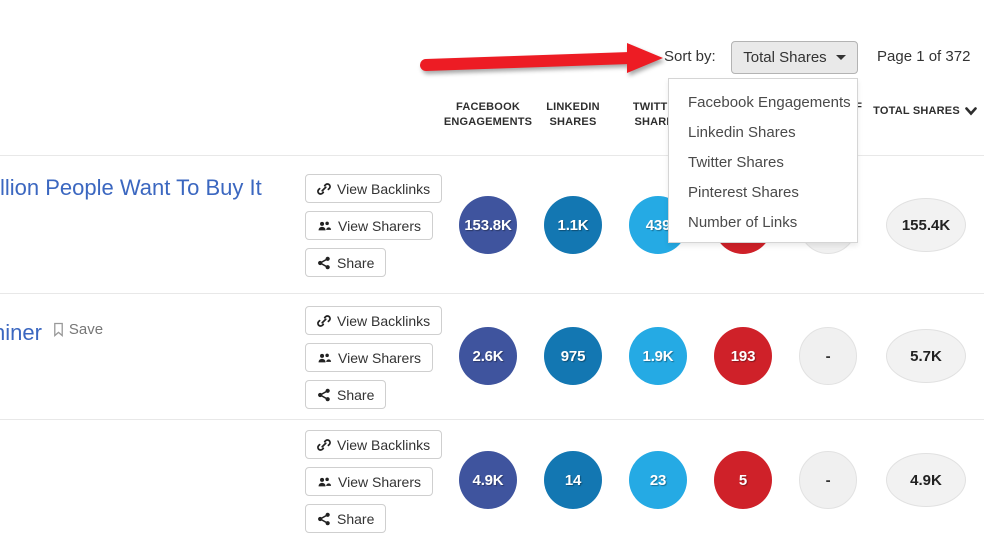 This screenshot has height=538, width=984. Describe the element at coordinates (573, 114) in the screenshot. I see `column-header-linkedin: Linkedin Shares` at that location.